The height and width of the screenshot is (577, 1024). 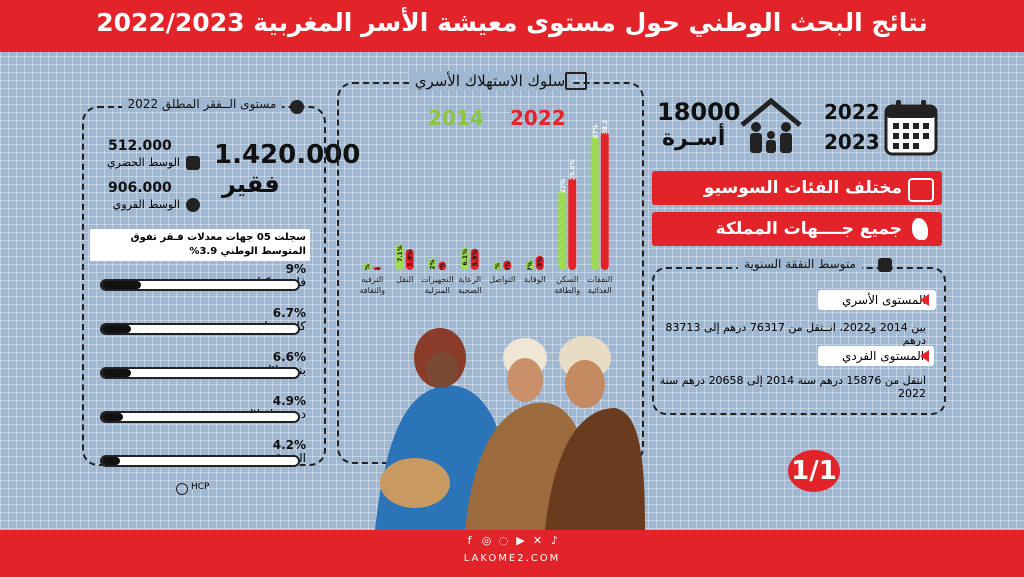 What do you see at coordinates (202, 104) in the screenshot?
I see `poverty-title: مستوى الــفقر المطلق 2022` at bounding box center [202, 104].